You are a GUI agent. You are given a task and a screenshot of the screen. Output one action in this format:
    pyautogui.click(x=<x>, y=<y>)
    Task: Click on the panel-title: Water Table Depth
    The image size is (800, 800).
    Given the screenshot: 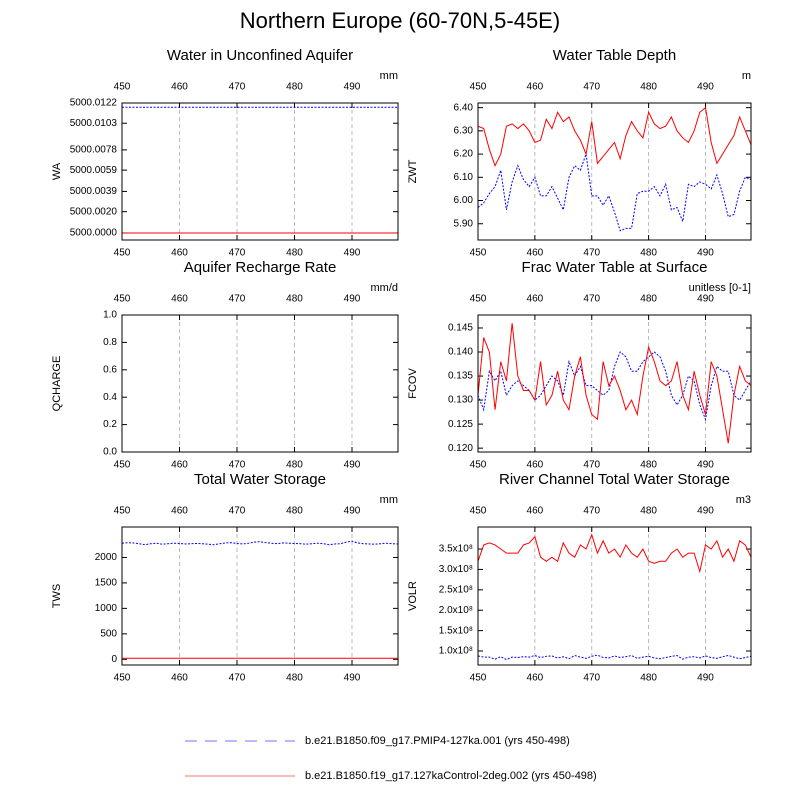 What is the action you would take?
    pyautogui.click(x=614, y=55)
    